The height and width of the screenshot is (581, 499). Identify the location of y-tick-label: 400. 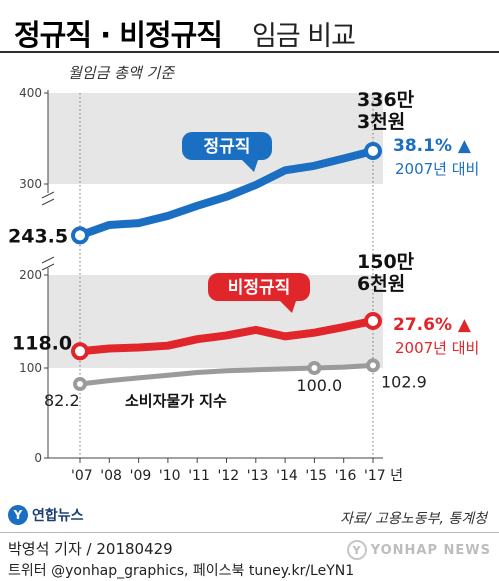
(30, 93).